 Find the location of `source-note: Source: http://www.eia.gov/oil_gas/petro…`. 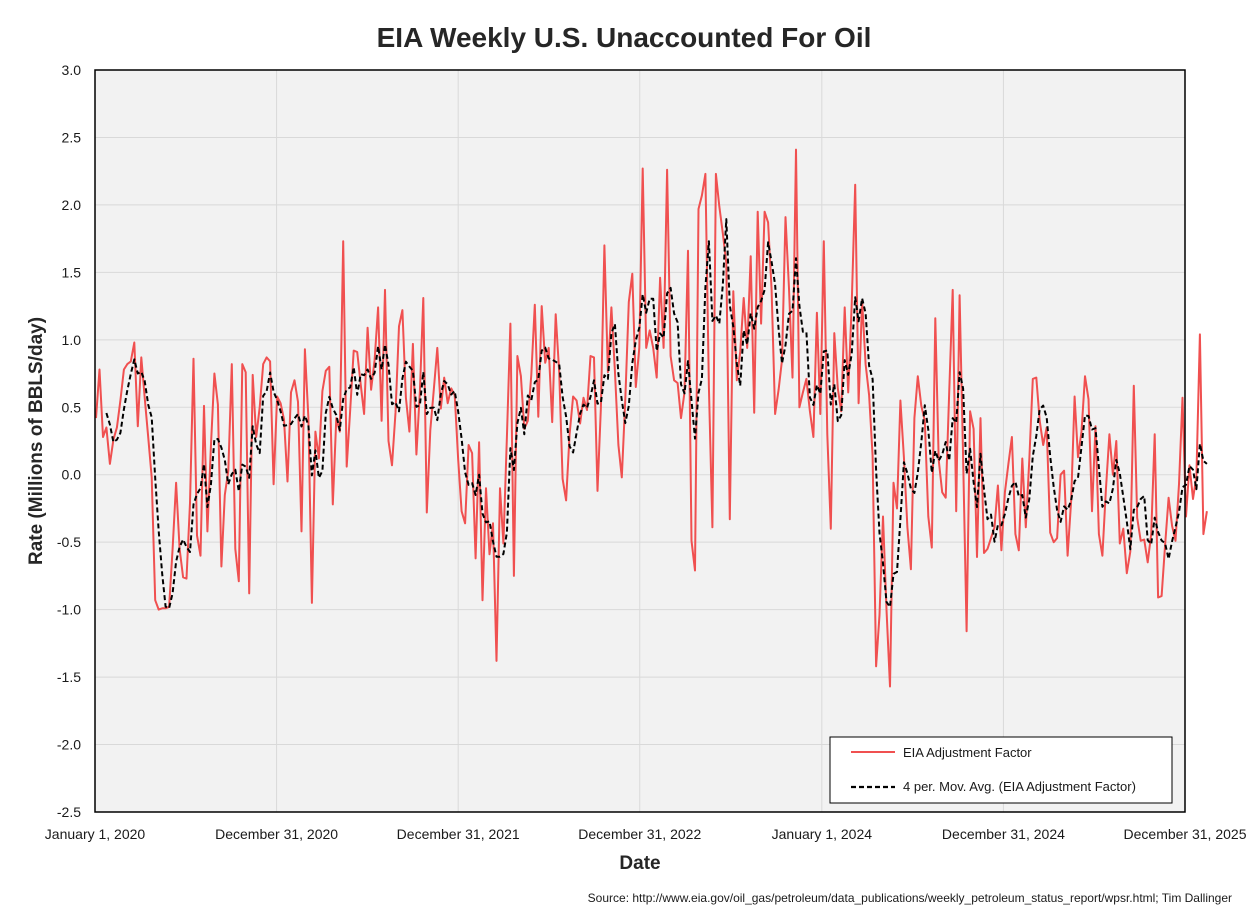

source-note: Source: http://www.eia.gov/oil_gas/petro… is located at coordinates (910, 898).